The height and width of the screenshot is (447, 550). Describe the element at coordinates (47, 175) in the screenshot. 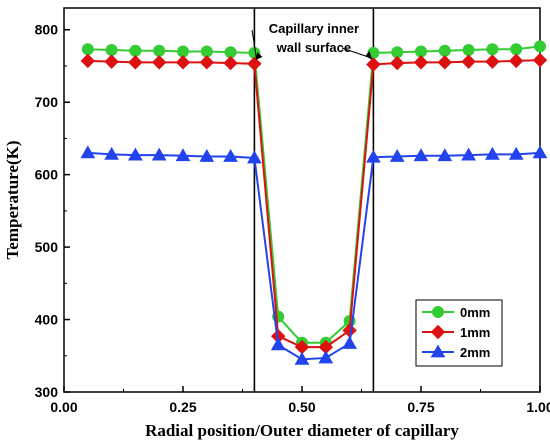

I see `y-tick-label: 600` at that location.